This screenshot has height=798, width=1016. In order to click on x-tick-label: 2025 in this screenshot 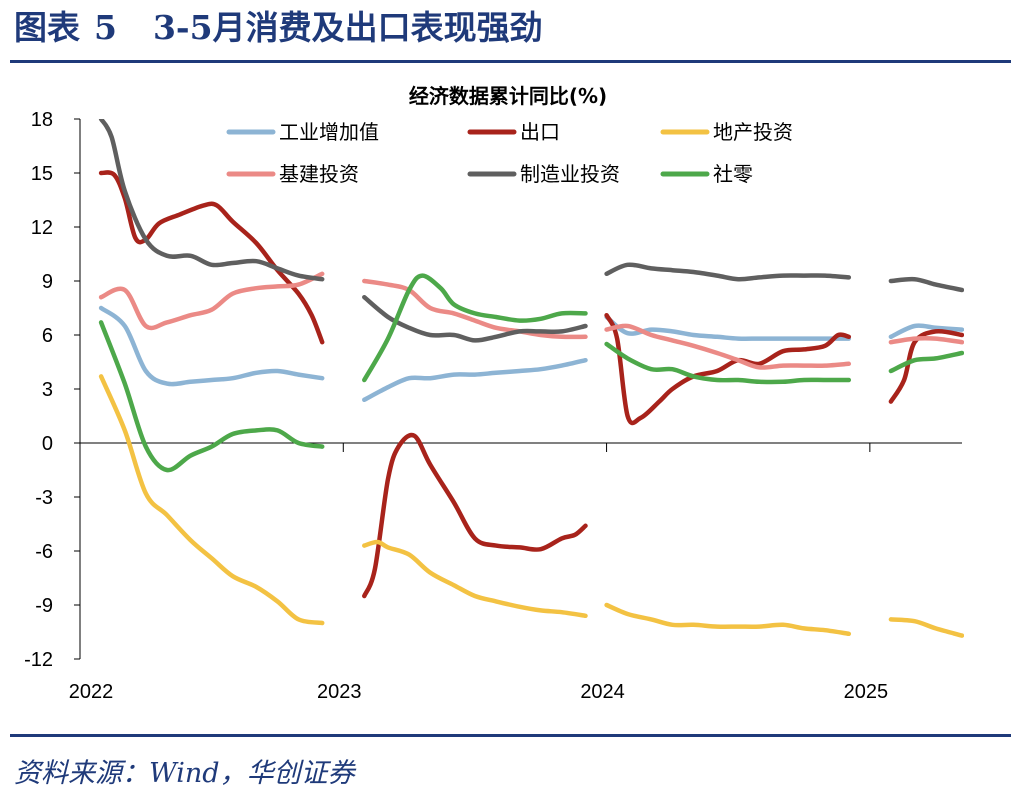, I will do `click(866, 692)`.